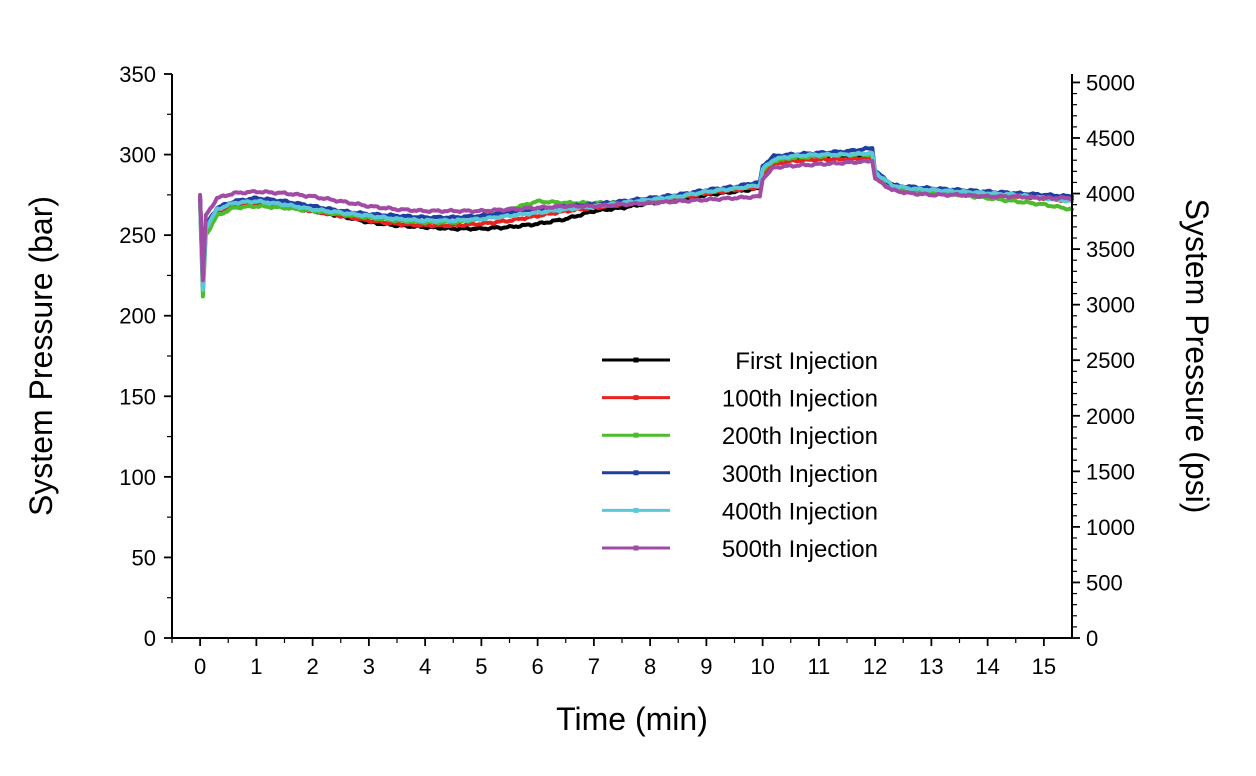 This screenshot has height=776, width=1256. Describe the element at coordinates (1110, 305) in the screenshot. I see `y2-tick-label: 3000` at that location.